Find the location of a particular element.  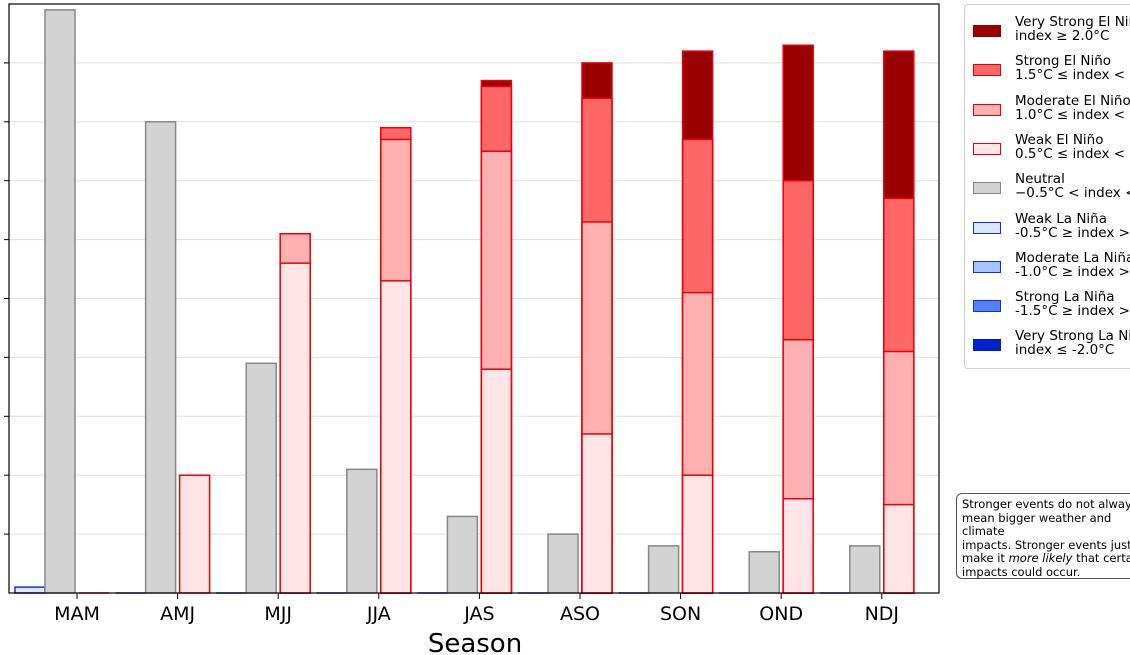

legend-label-name: Moderate El Niño is located at coordinates (1072, 100).